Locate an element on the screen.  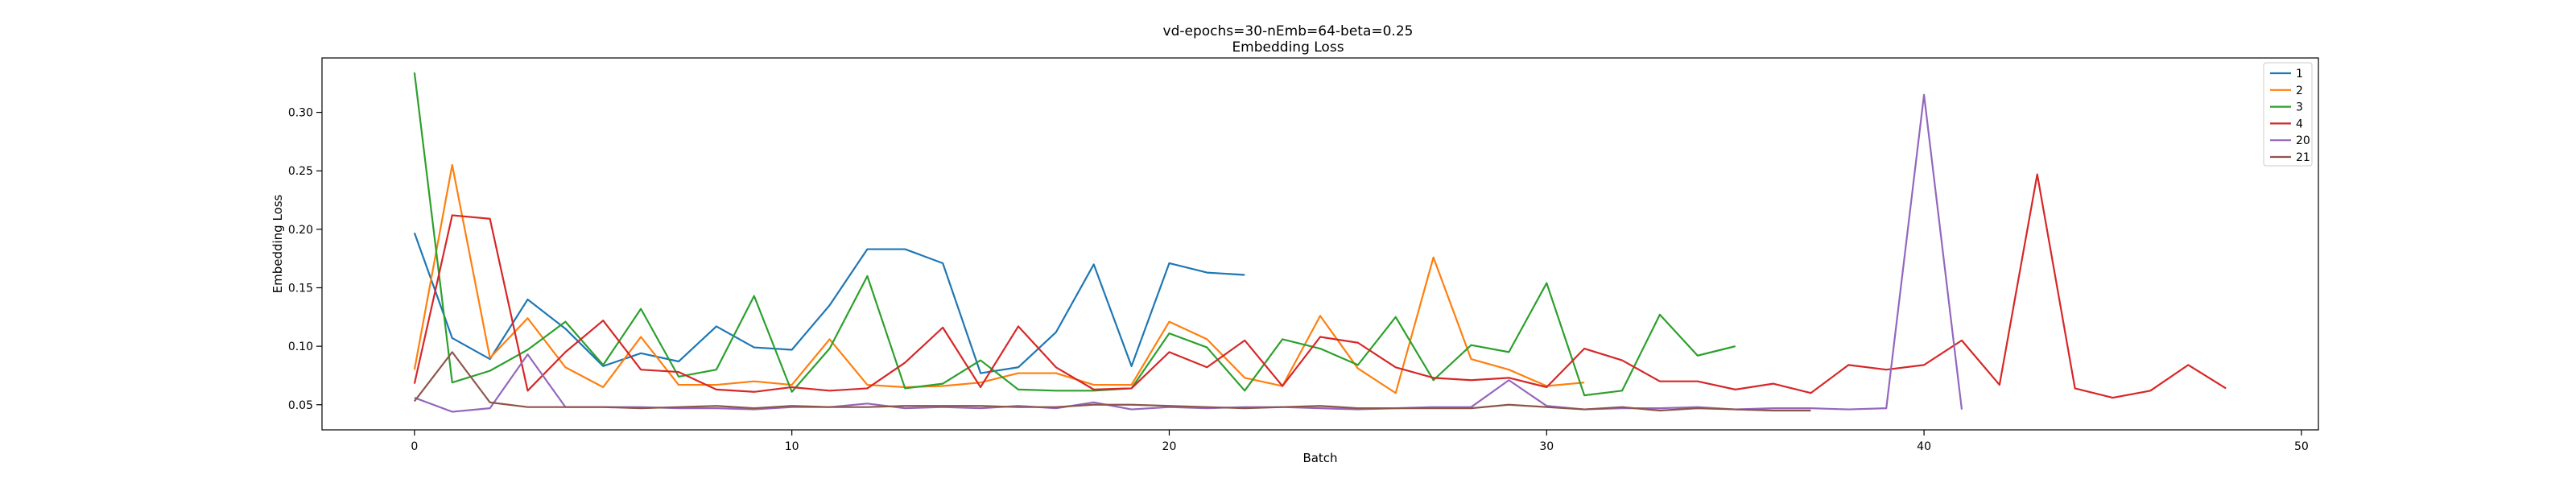
x-axis-label: Batch is located at coordinates (1319, 458).